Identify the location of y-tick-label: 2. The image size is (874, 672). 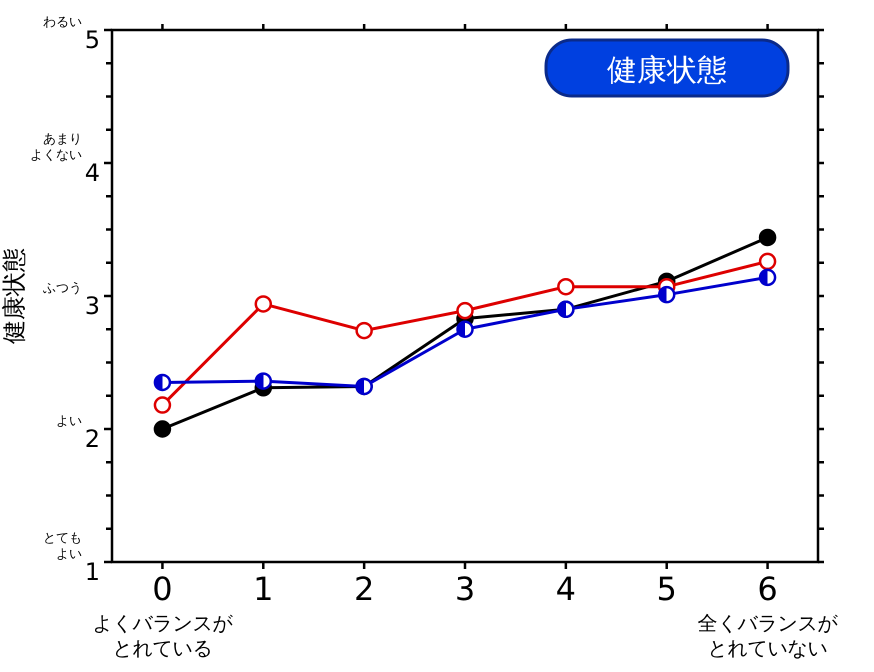
(92, 439).